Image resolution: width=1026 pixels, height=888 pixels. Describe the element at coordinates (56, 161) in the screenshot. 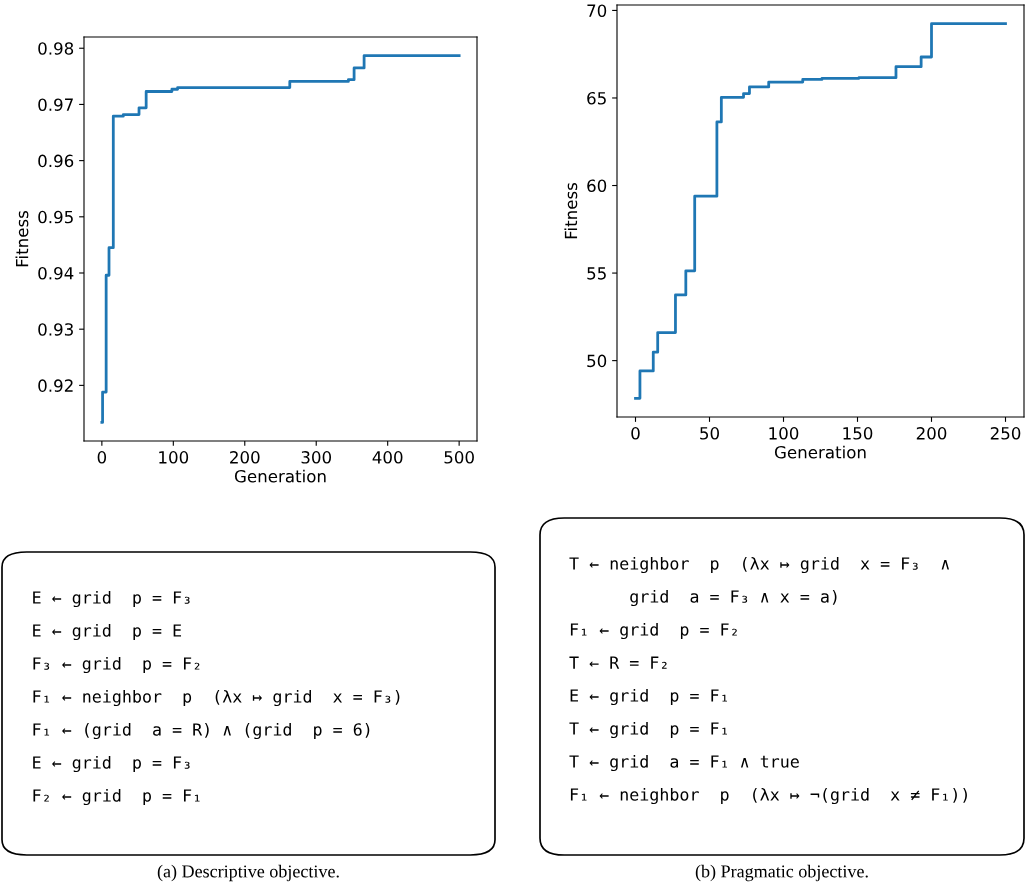

I see `y-tick-label: 0.96` at that location.